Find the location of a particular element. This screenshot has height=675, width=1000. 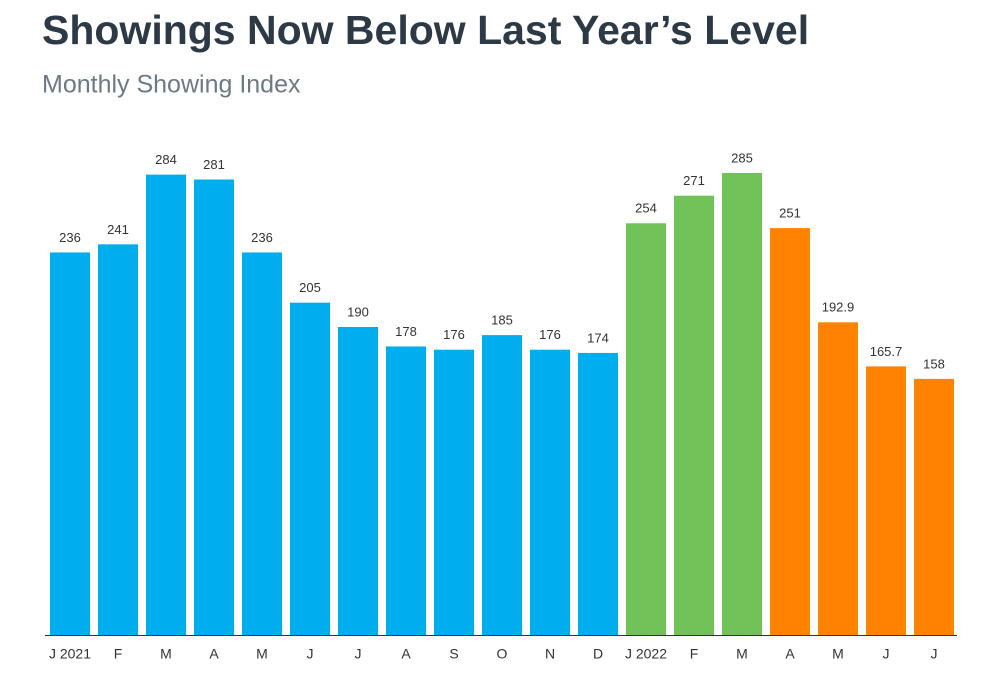

data-label: 174 is located at coordinates (598, 337).